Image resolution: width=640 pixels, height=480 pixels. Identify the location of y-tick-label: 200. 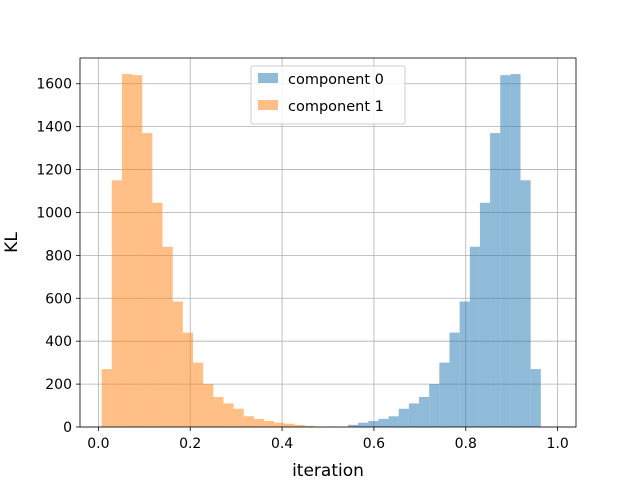
(58, 385).